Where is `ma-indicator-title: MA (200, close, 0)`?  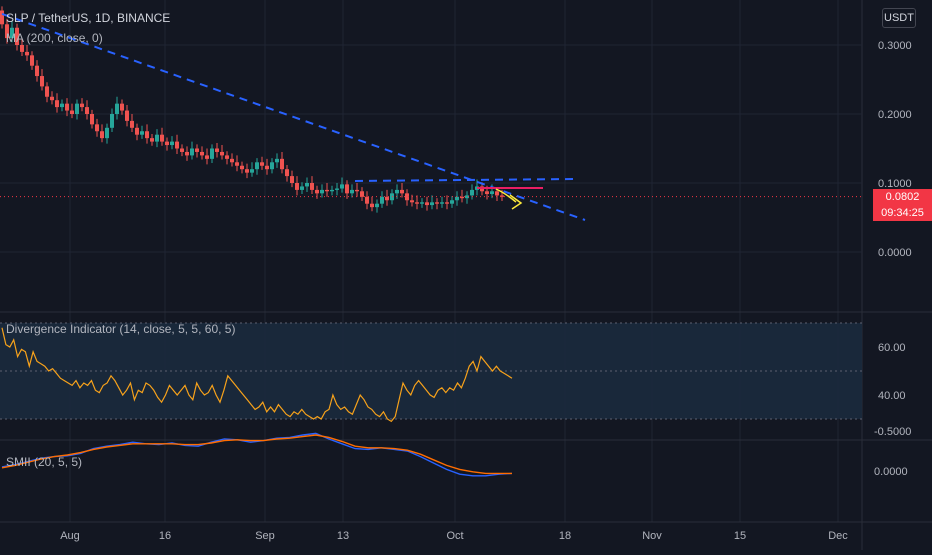
ma-indicator-title: MA (200, close, 0) is located at coordinates (54, 38).